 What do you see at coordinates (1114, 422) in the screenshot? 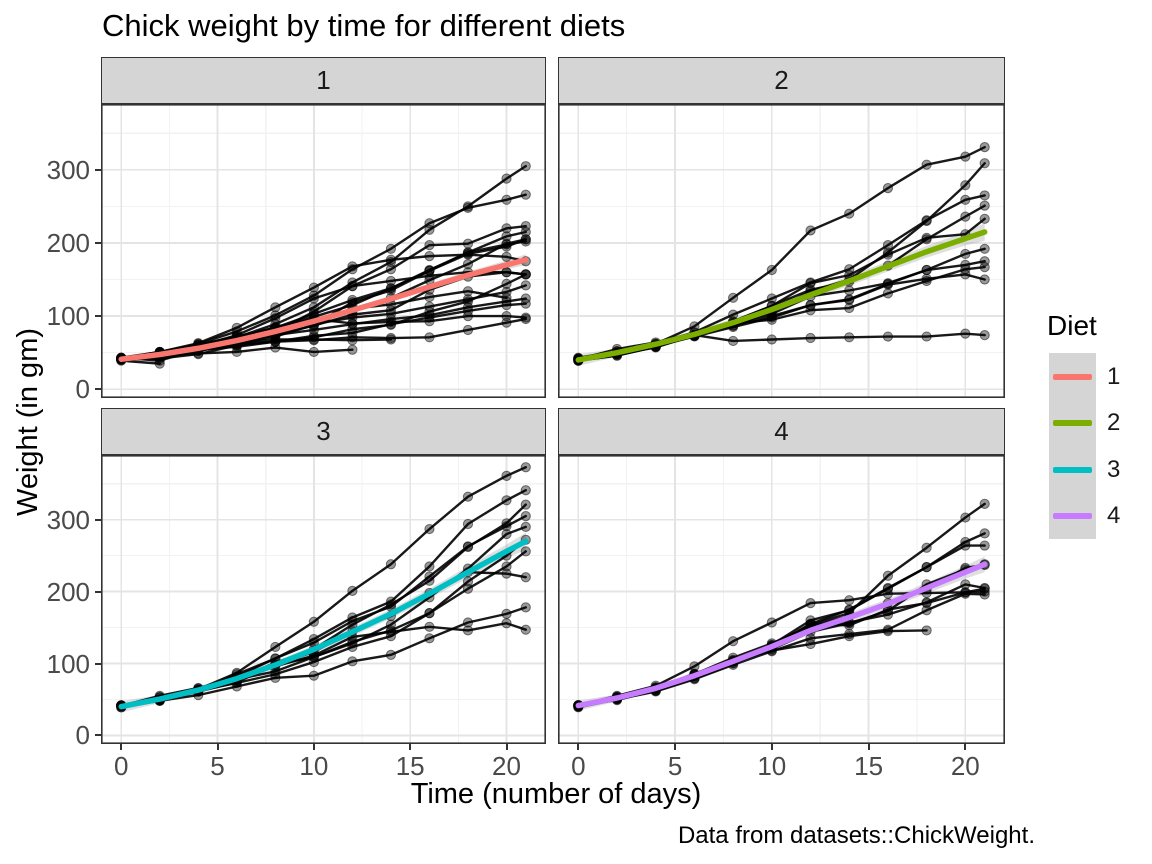
I see `legend-label-diet-2: 2` at bounding box center [1114, 422].